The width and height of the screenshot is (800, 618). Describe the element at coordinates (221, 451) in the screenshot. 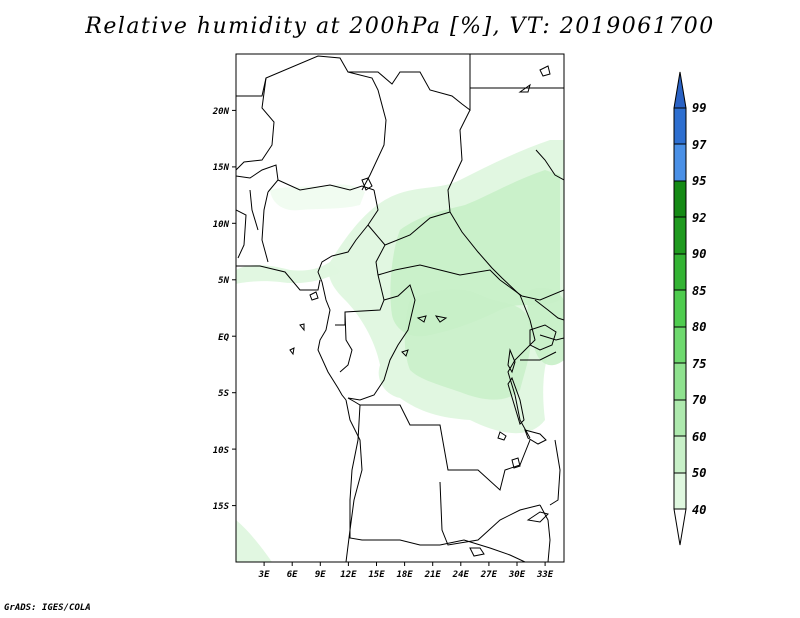

I see `lat-label-10s: 10S` at that location.